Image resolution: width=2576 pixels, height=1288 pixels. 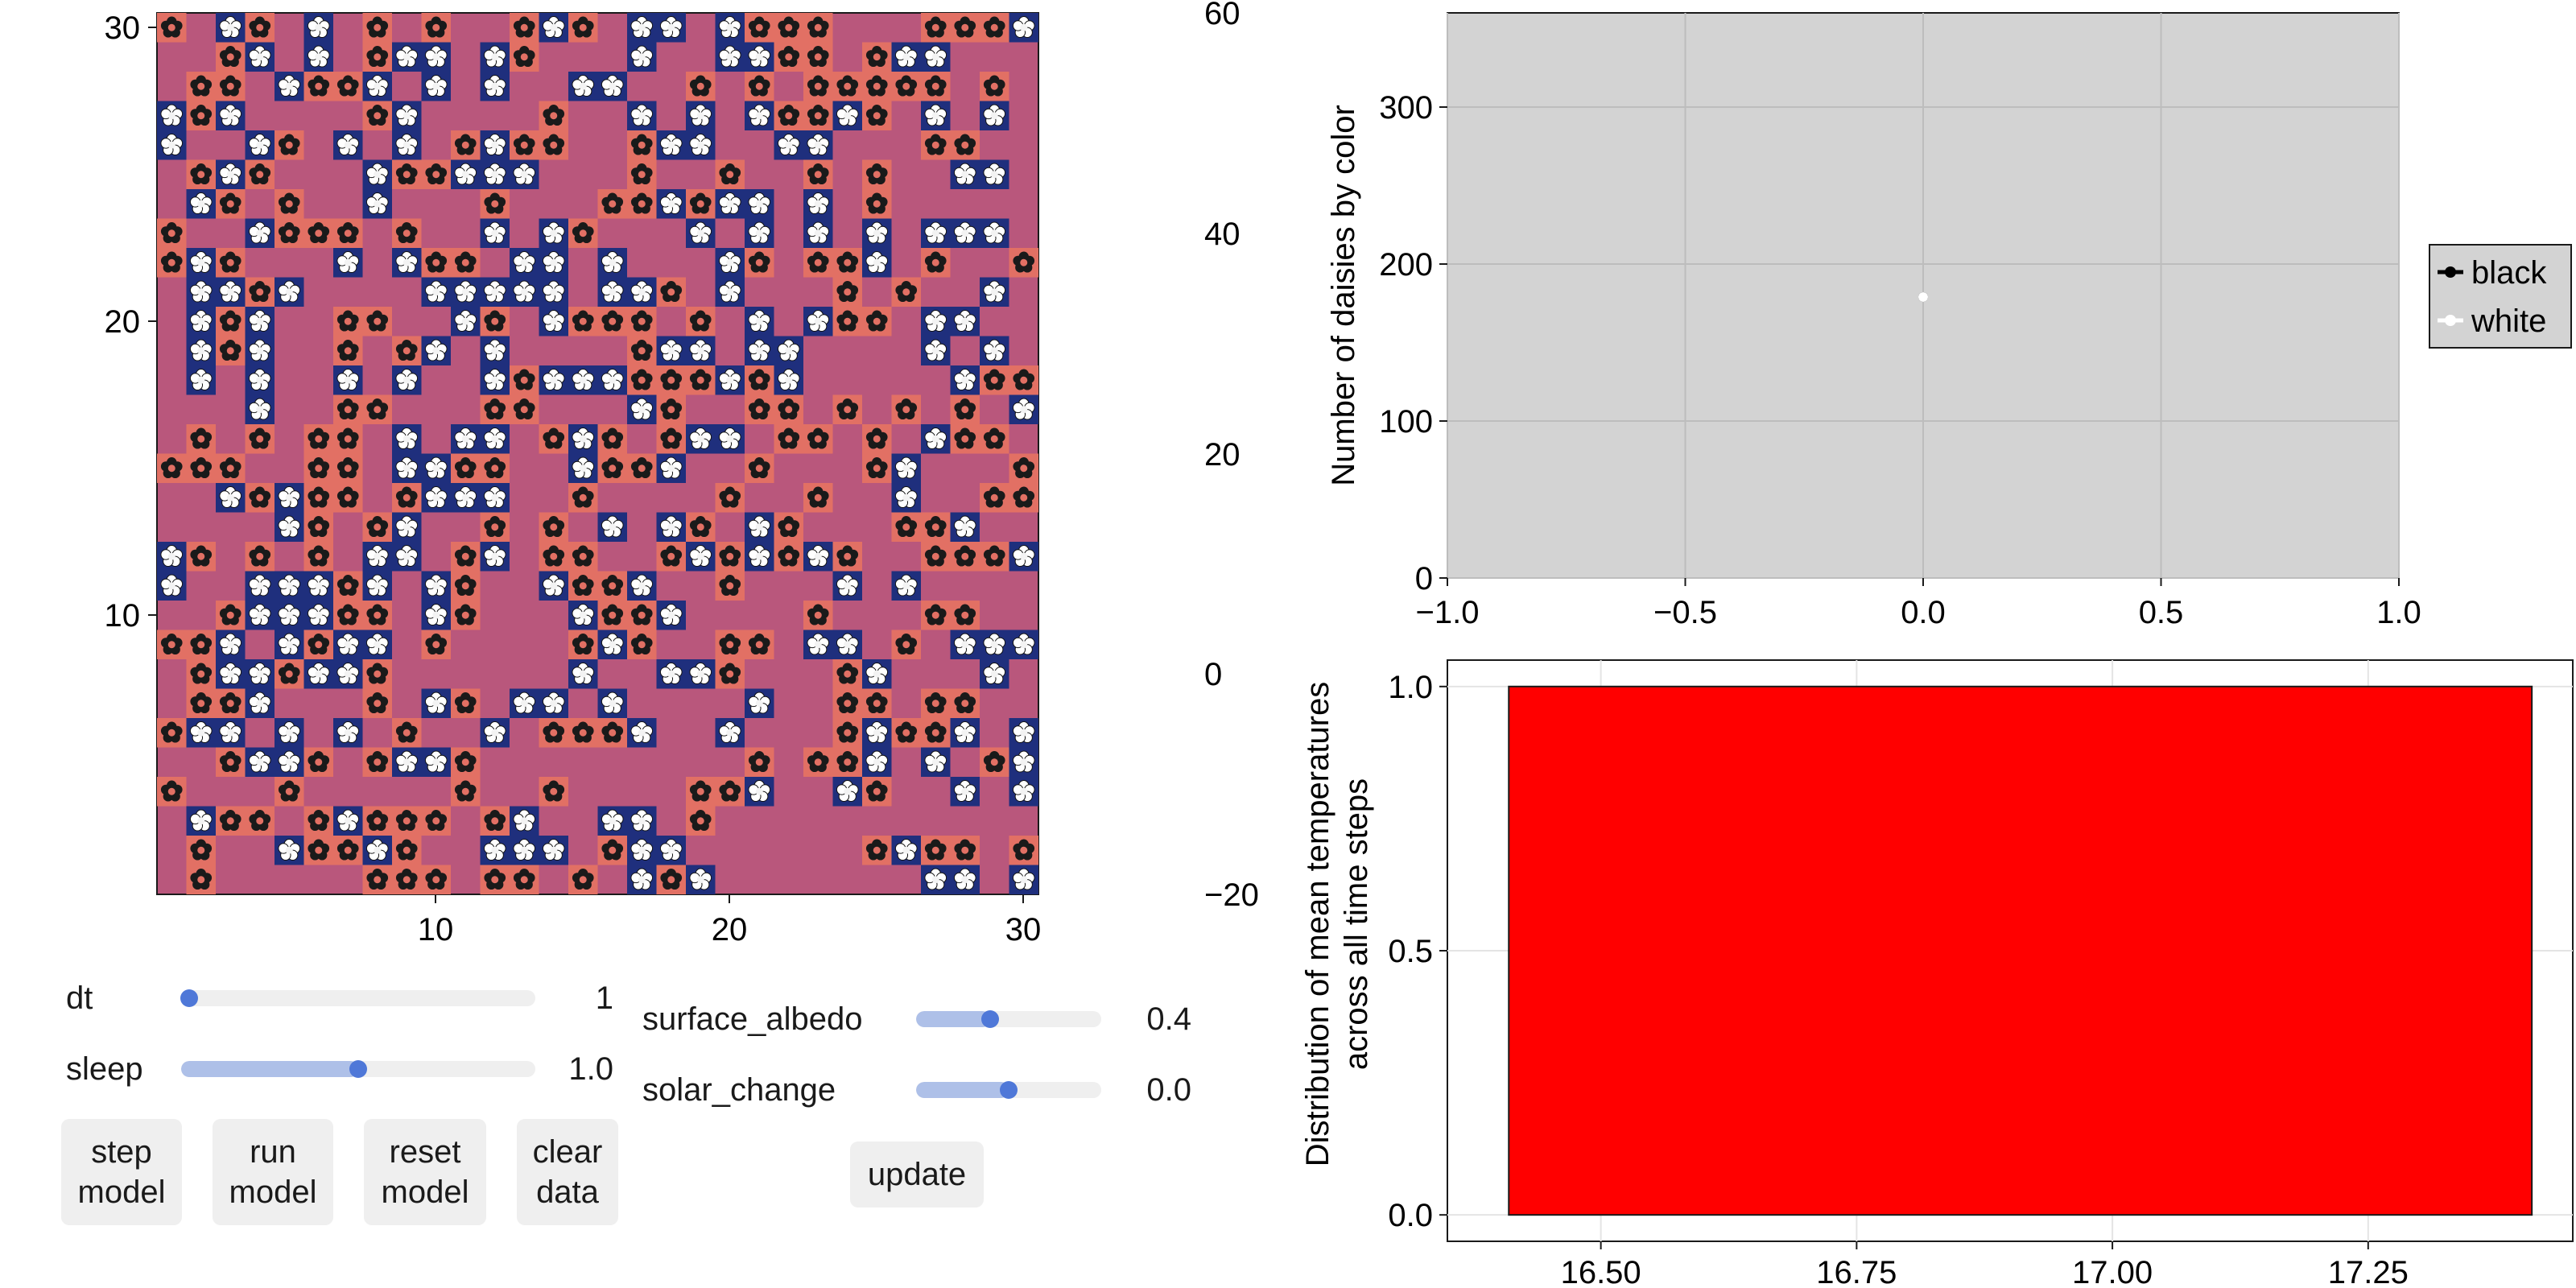 What do you see at coordinates (425, 1172) in the screenshot?
I see `reset-model-button: reset model` at bounding box center [425, 1172].